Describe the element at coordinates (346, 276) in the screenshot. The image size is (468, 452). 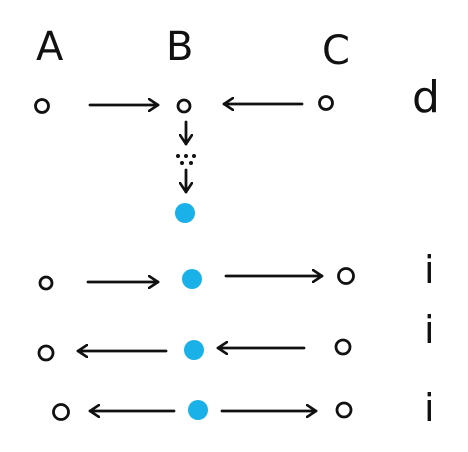
I see `node-c-row2` at that location.